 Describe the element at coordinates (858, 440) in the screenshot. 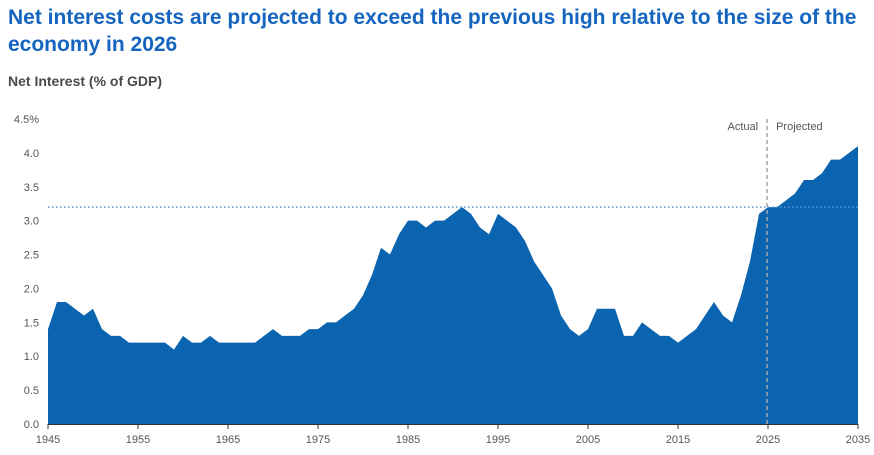

I see `x-tick-label: 2035` at that location.